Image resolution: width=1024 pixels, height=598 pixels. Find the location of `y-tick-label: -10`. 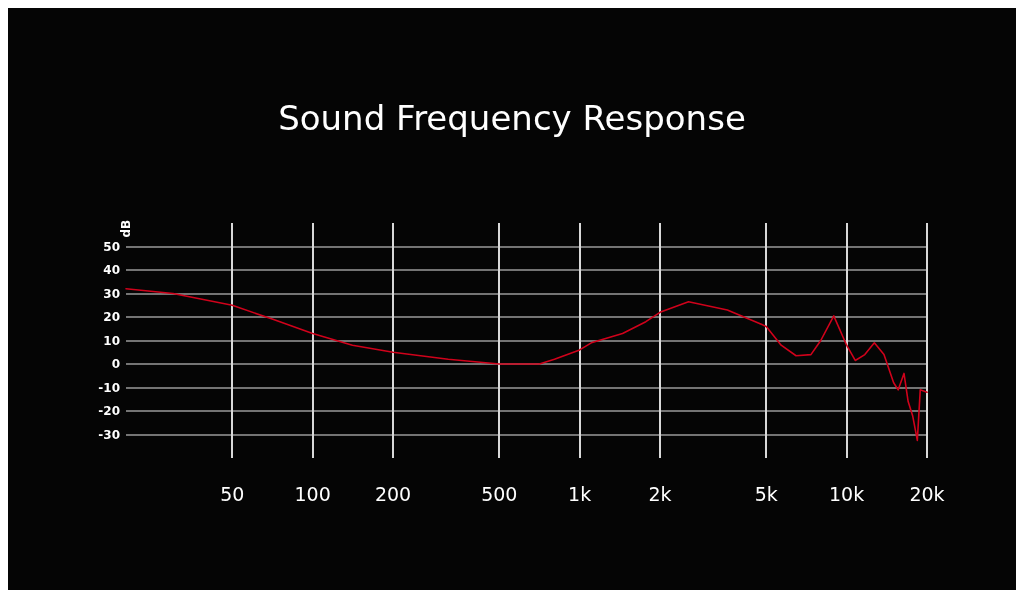

y-tick-label: -10 is located at coordinates (109, 387).